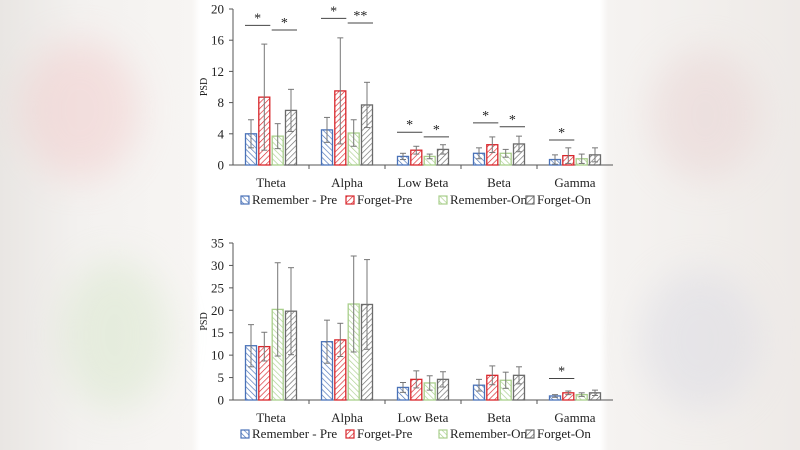  I want to click on y-tick-label: 10, so click(217, 355).